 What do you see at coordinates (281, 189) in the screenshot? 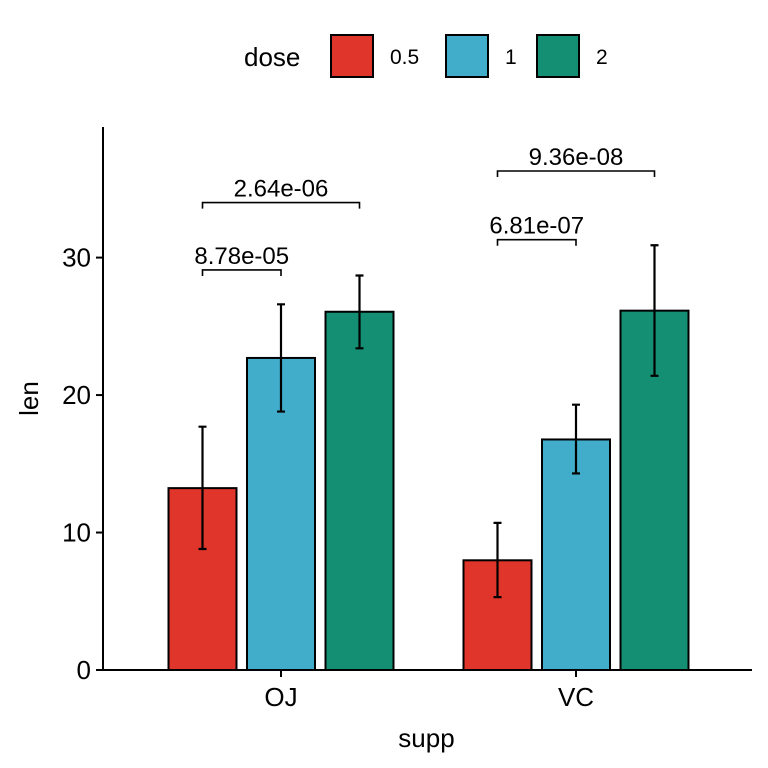
I see `p-value-label: 2.64e-06` at bounding box center [281, 189].